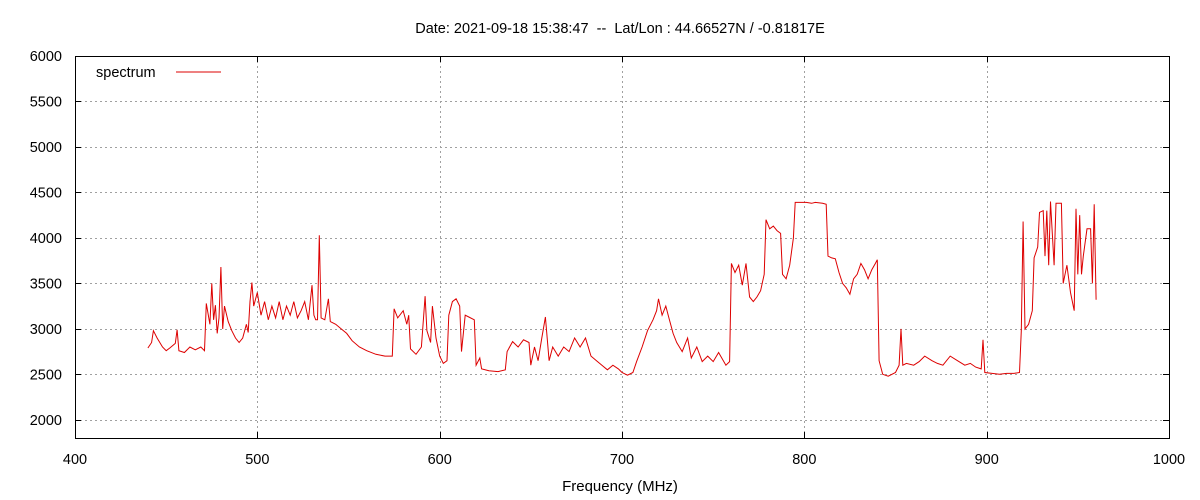 The height and width of the screenshot is (500, 1200). I want to click on y-tick-label: 4500, so click(46, 193).